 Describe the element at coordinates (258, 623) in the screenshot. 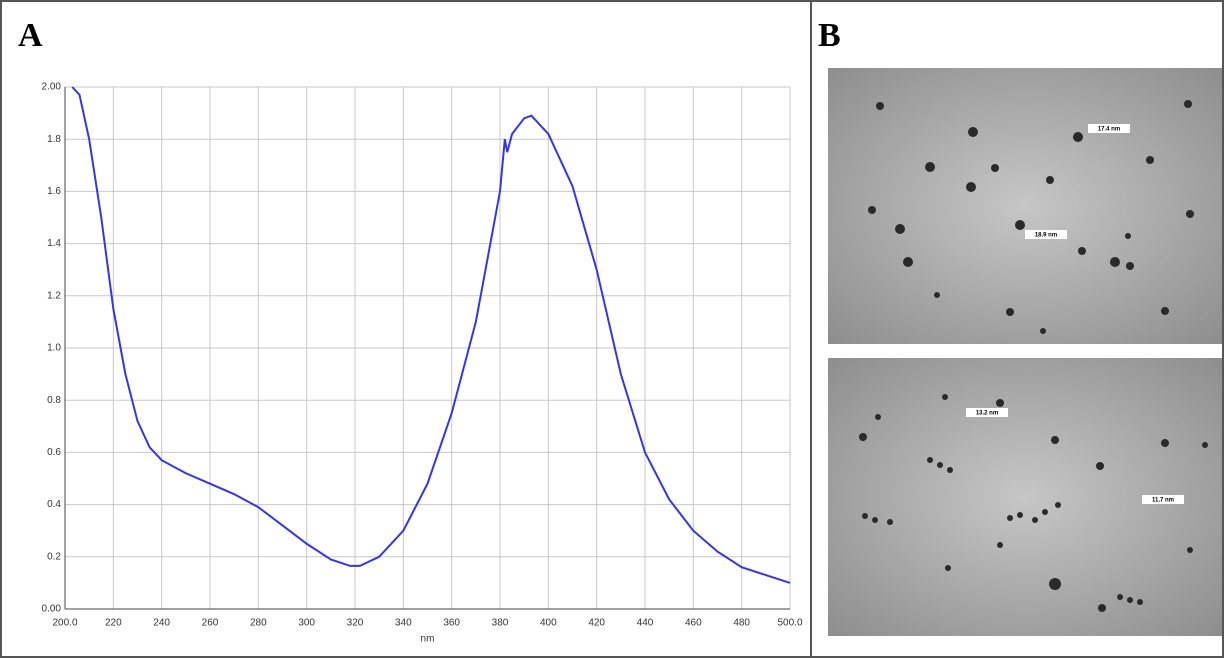

I see `x-tick-label: 280` at that location.